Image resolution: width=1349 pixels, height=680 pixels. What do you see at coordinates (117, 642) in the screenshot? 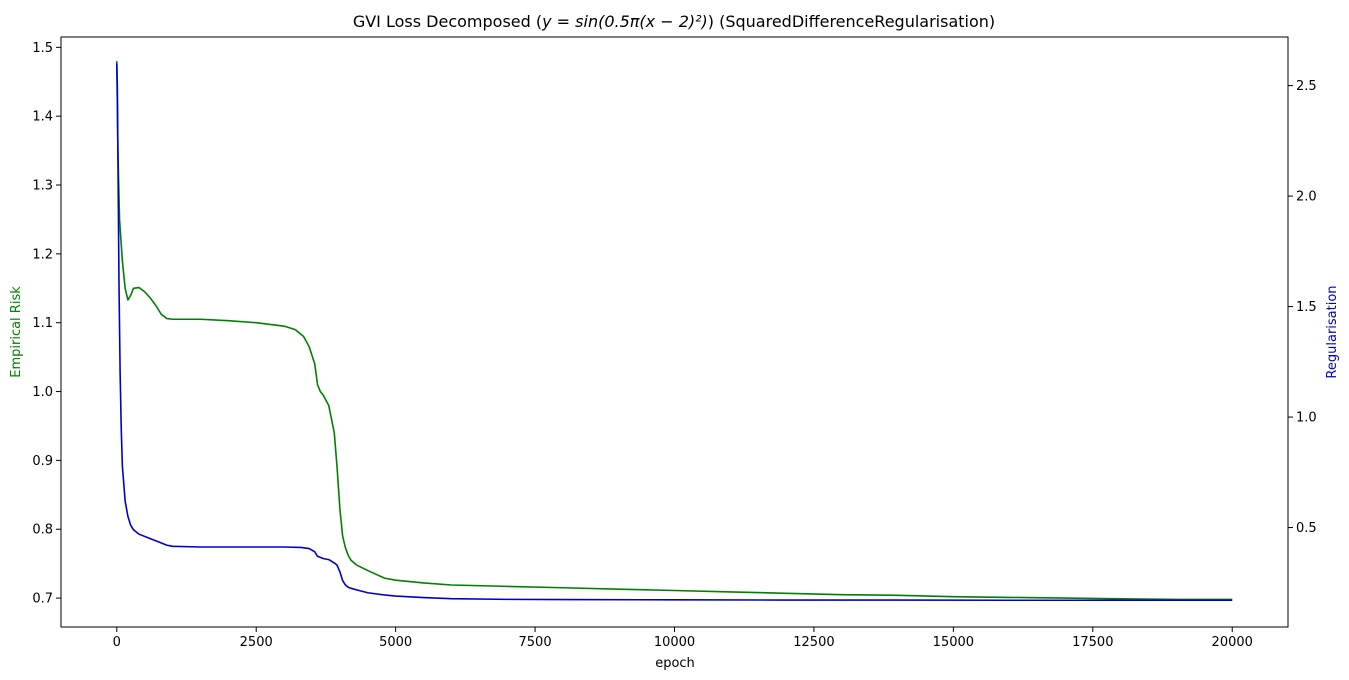
I see `x-tick-label: 0` at bounding box center [117, 642].